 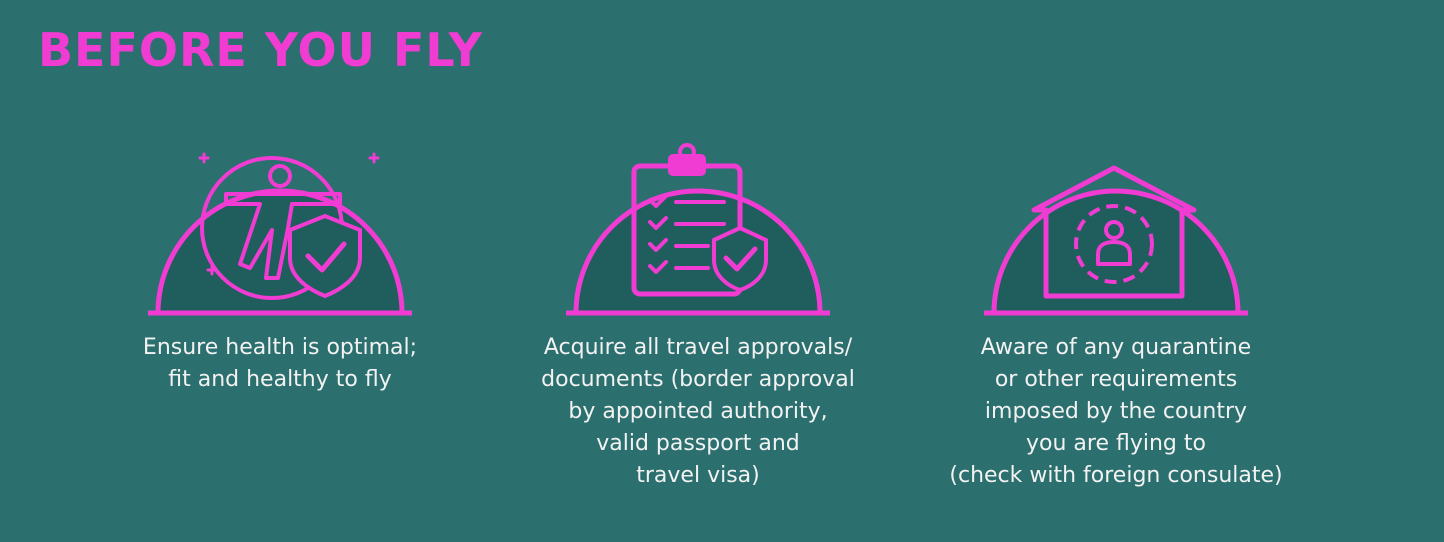 What do you see at coordinates (698, 229) in the screenshot?
I see `clipboard-checklist-shield-icon` at bounding box center [698, 229].